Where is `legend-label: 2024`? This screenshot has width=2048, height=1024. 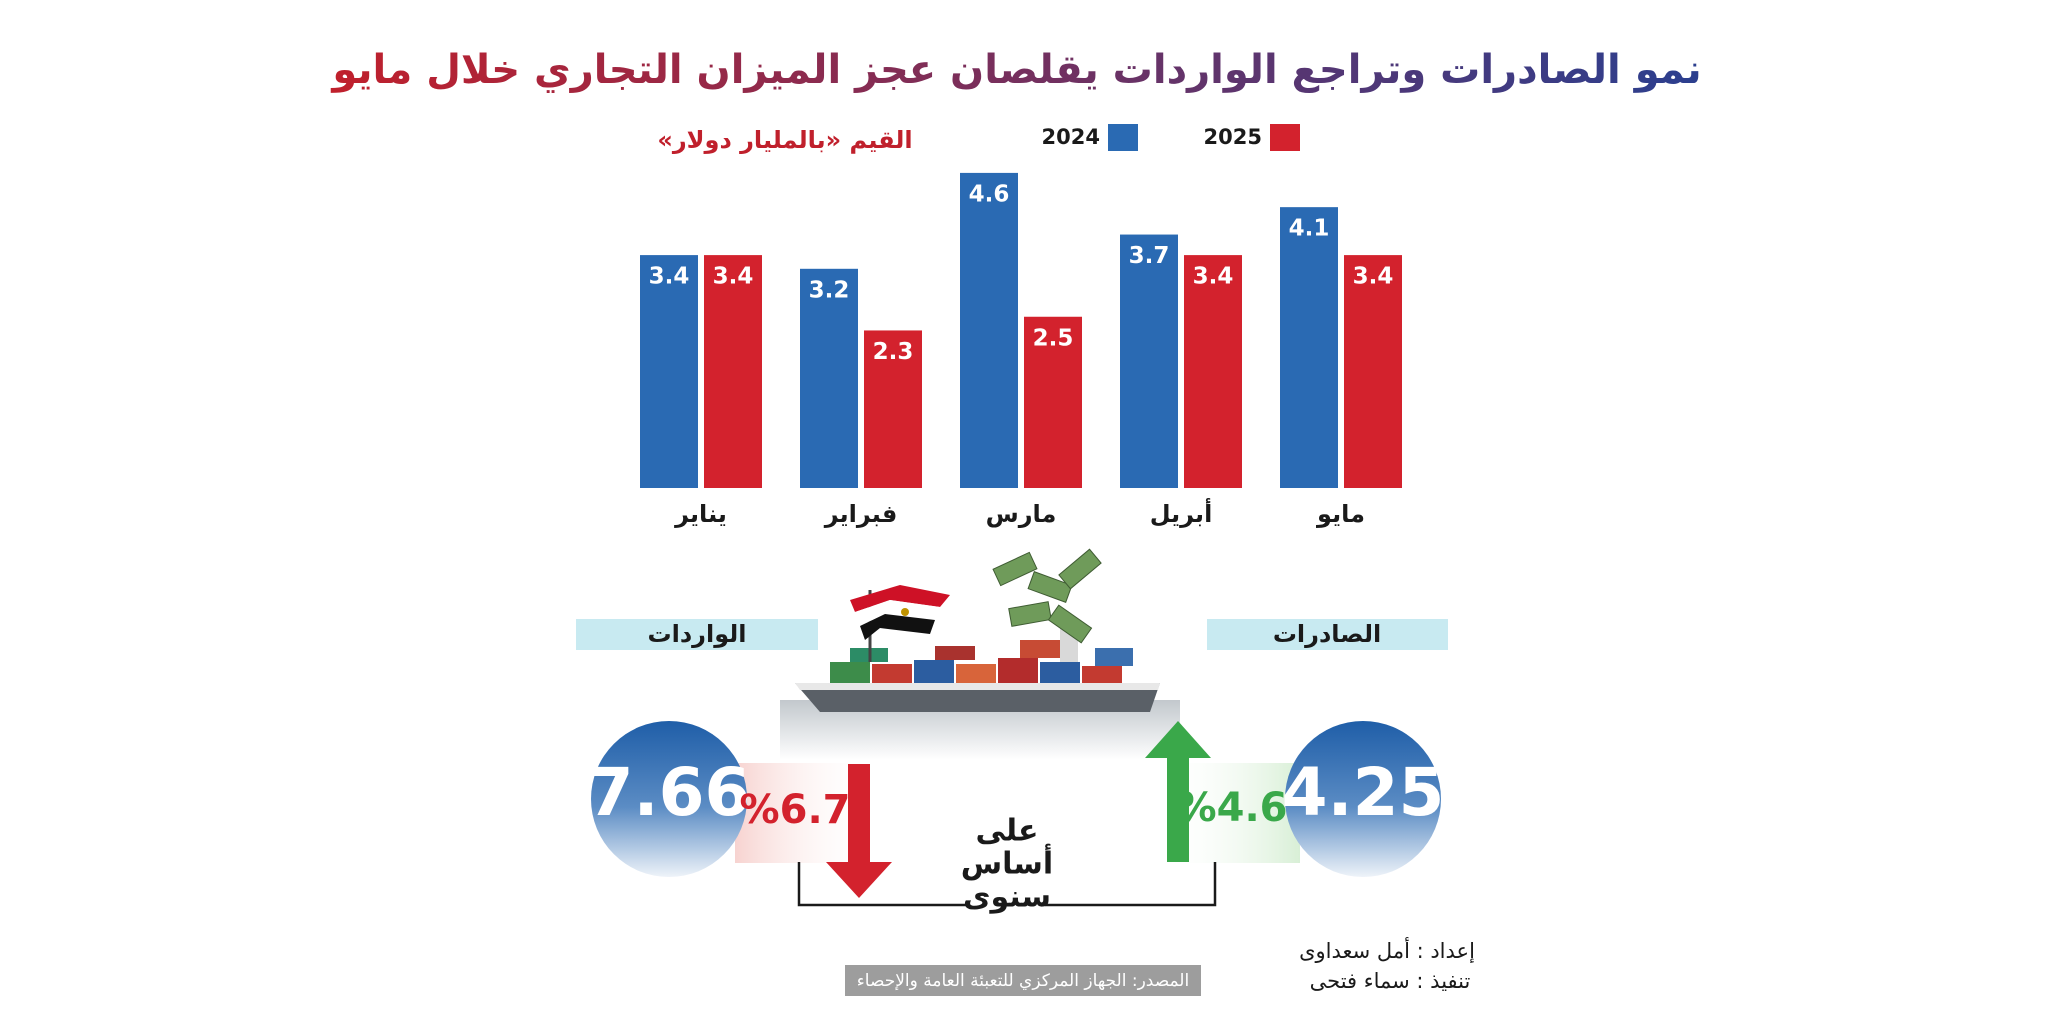 legend-label: 2024 is located at coordinates (1071, 137).